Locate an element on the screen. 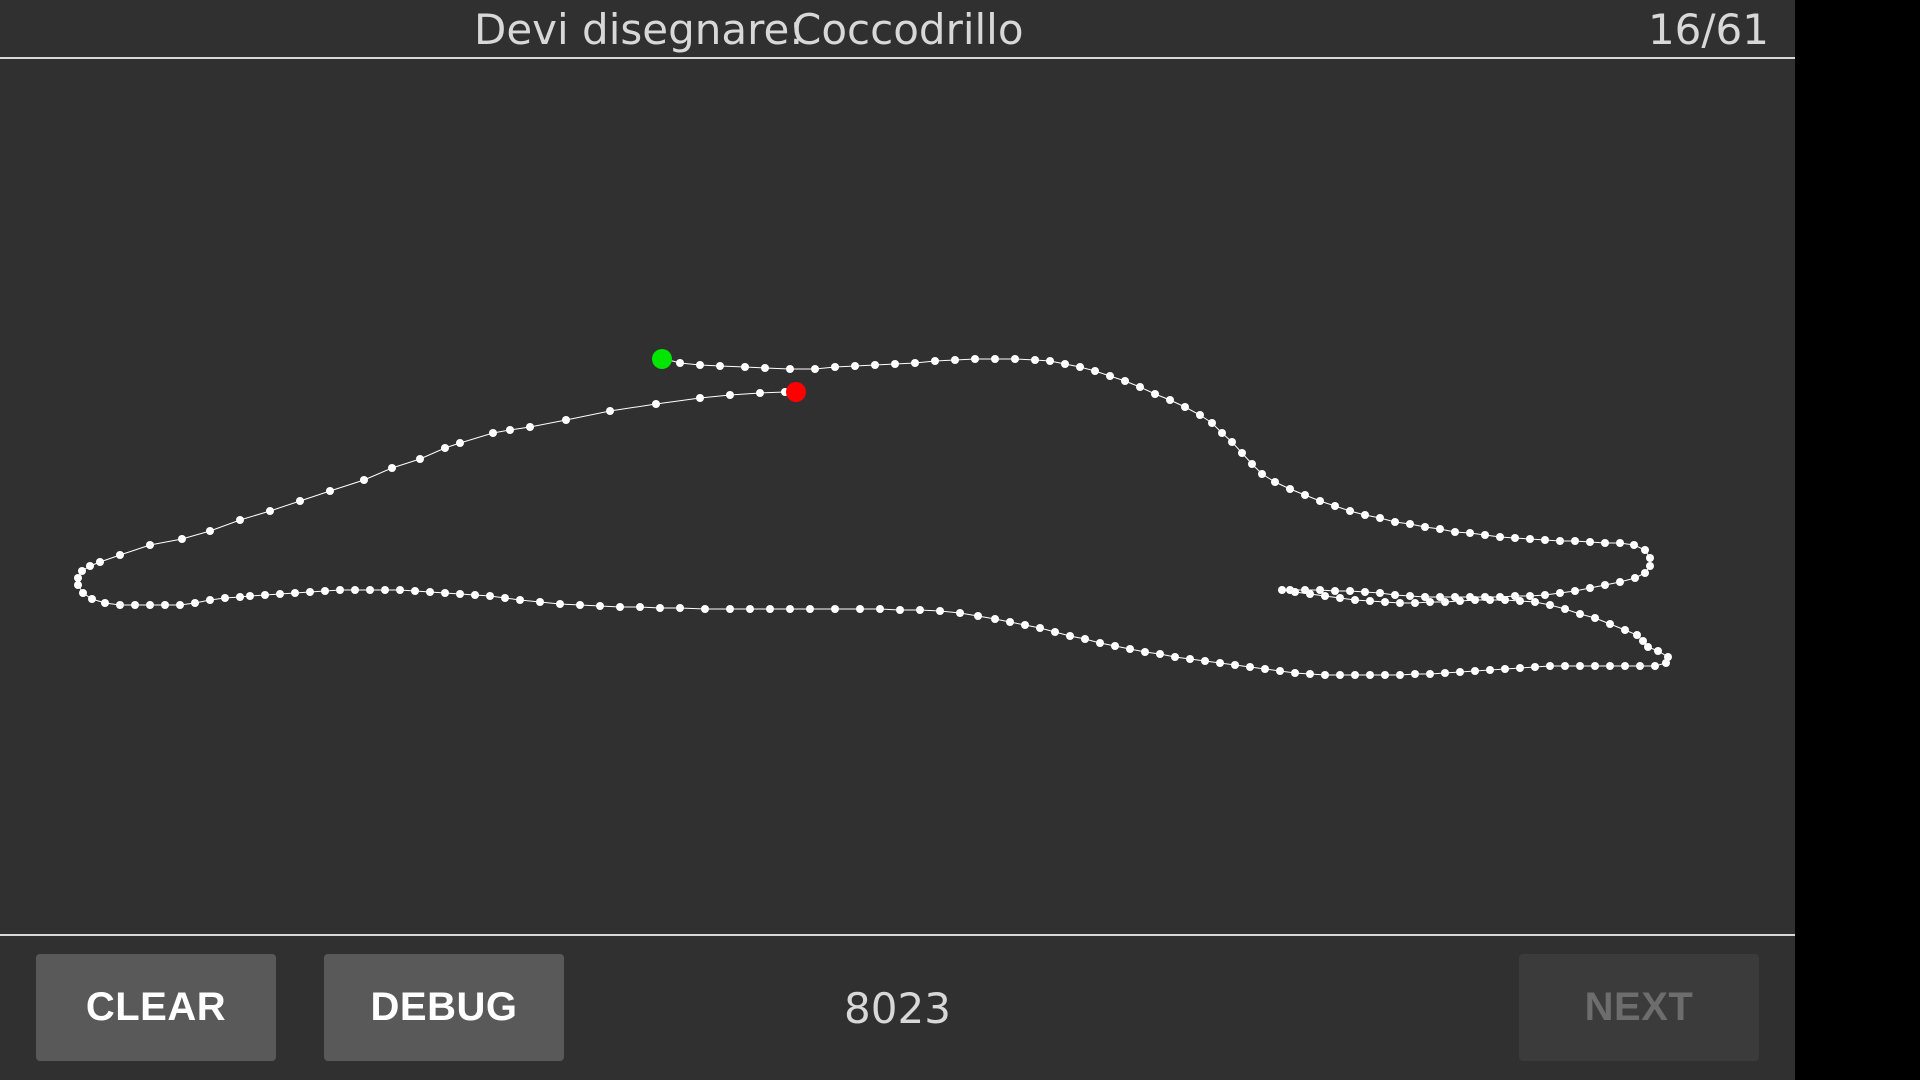 The image size is (1920, 1080). end-point-marker is located at coordinates (796, 392).